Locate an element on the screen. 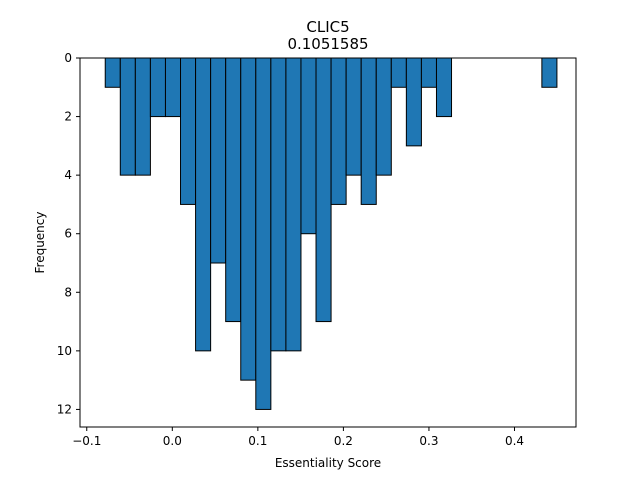 The height and width of the screenshot is (480, 640). y-tick-label: 6 is located at coordinates (68, 234).